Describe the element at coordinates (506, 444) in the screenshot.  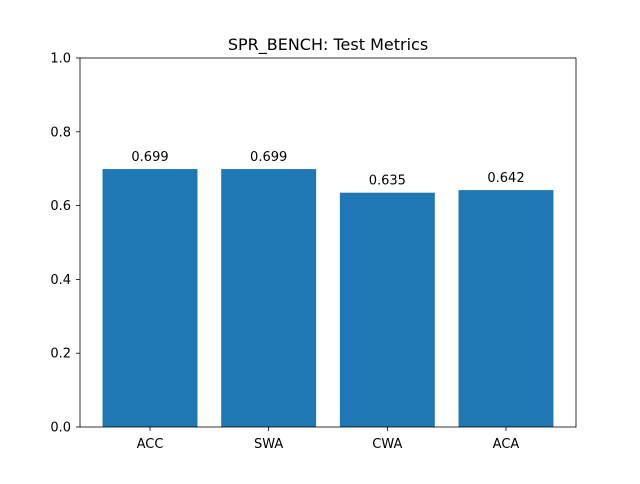
I see `x-tick-label: ACA` at that location.